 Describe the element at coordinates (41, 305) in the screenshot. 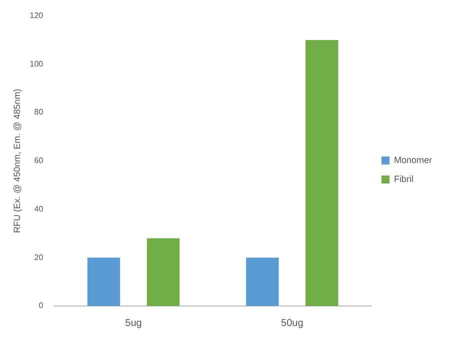

I see `y-tick-label: 0` at that location.